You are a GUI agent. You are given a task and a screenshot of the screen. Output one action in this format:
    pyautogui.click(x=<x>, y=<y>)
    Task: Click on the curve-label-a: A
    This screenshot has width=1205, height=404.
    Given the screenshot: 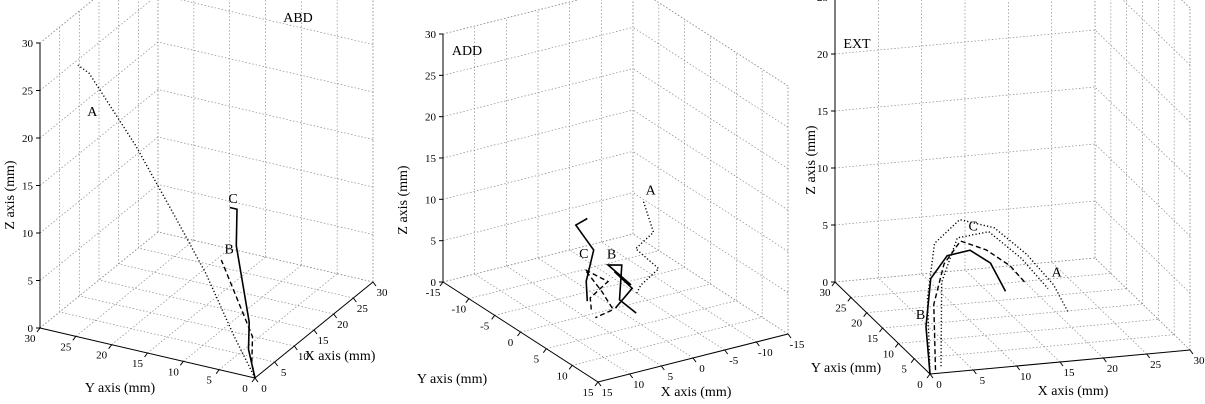 What is the action you would take?
    pyautogui.click(x=651, y=190)
    